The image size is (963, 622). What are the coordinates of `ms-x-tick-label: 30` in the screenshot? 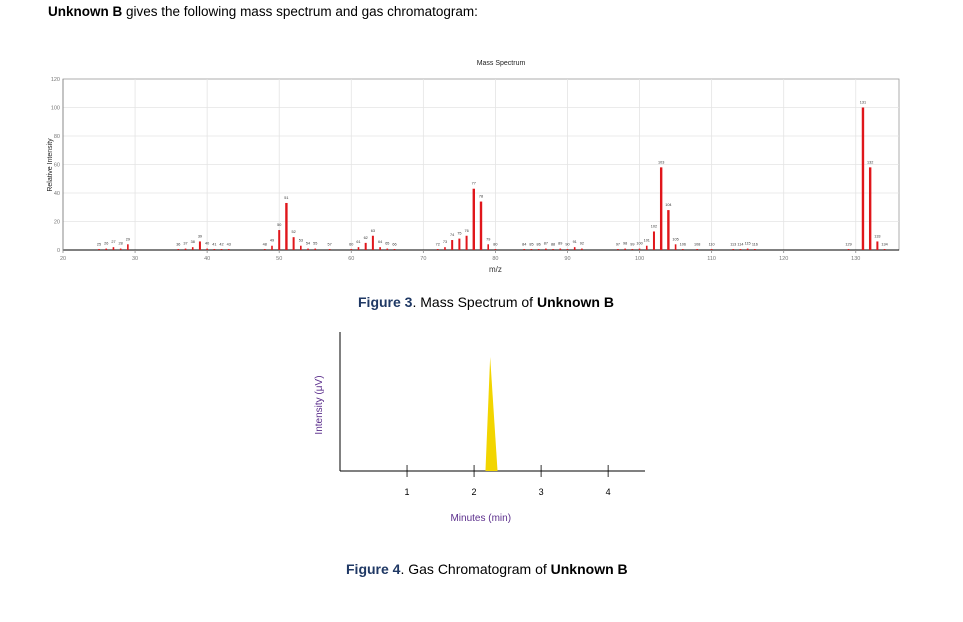 It's located at (135, 259).